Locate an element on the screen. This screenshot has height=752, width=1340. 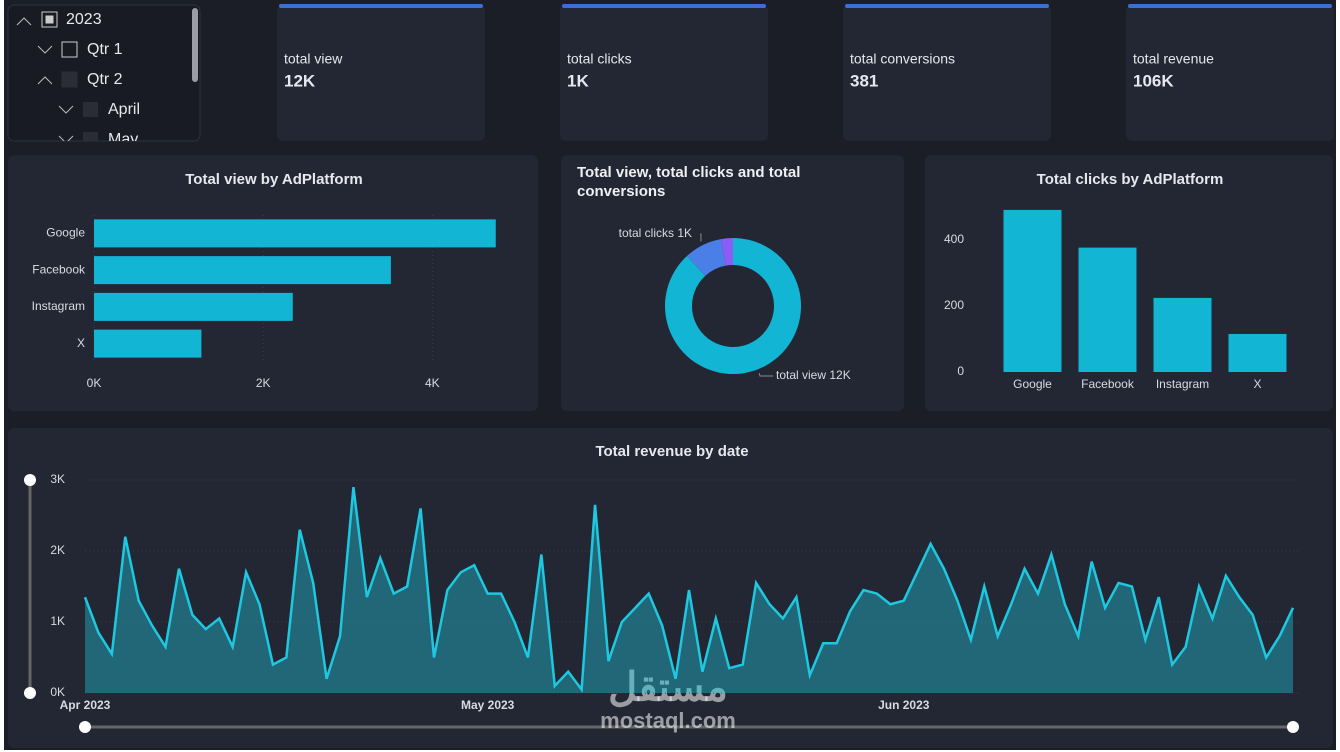
x-tick-label: Instagram is located at coordinates (1182, 384).